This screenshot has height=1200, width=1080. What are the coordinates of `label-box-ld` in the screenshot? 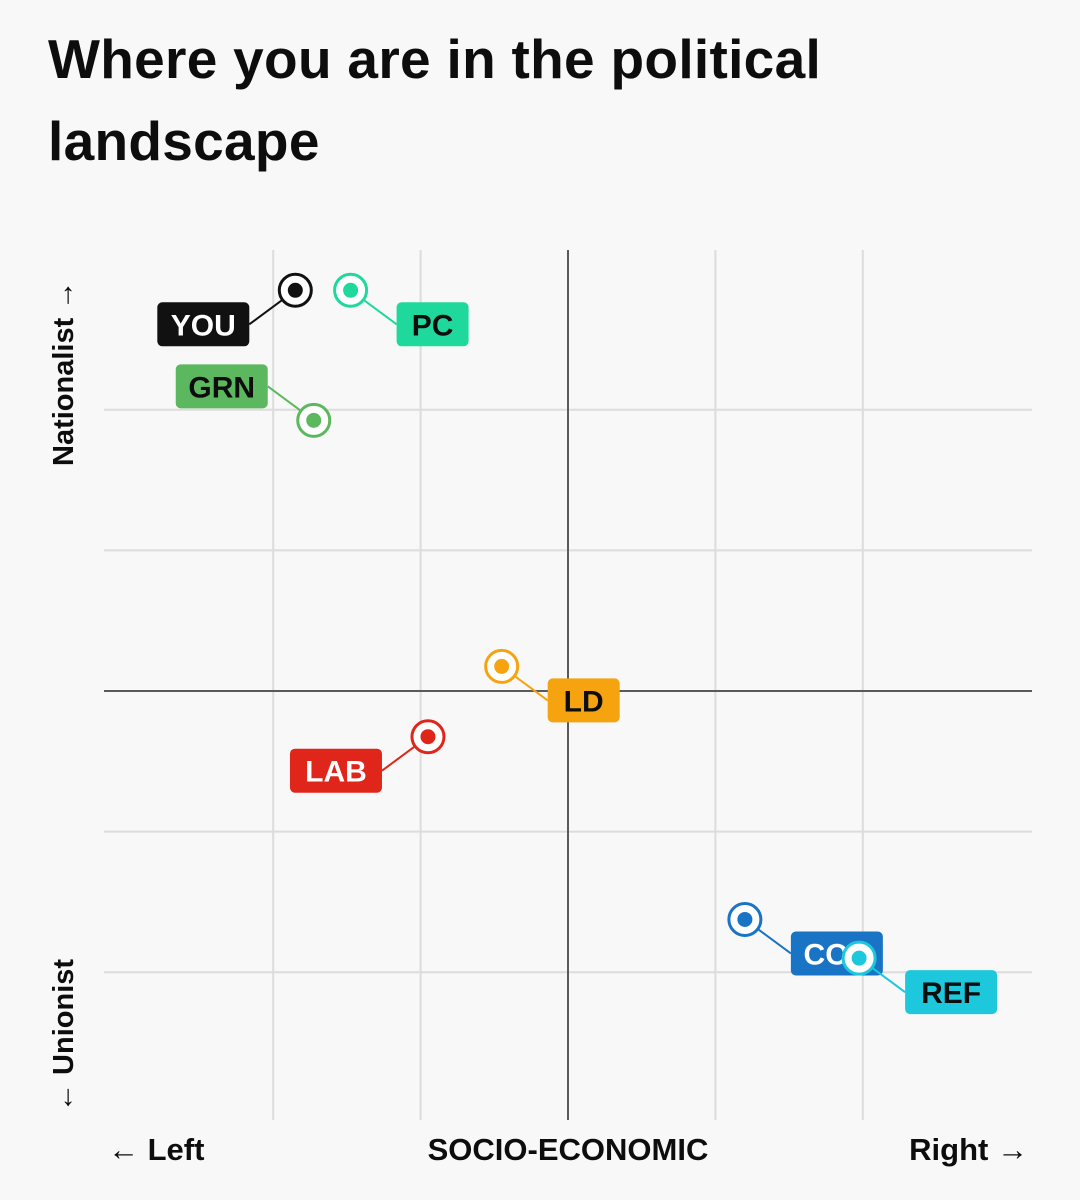 It's located at (583, 700).